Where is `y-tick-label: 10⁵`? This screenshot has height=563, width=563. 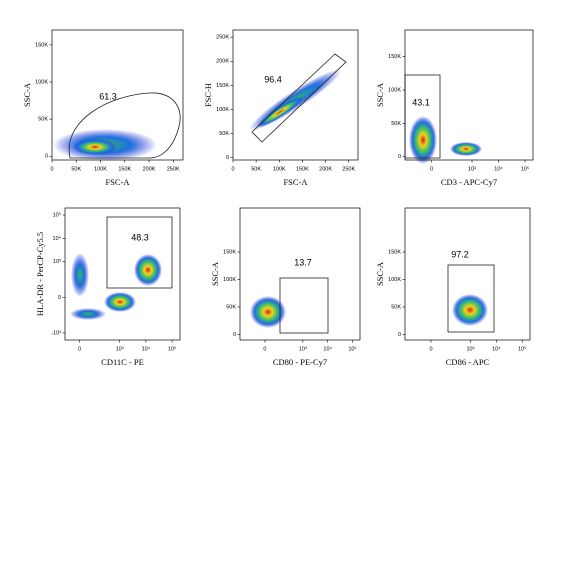 y-tick-label: 10⁵ is located at coordinates (57, 214).